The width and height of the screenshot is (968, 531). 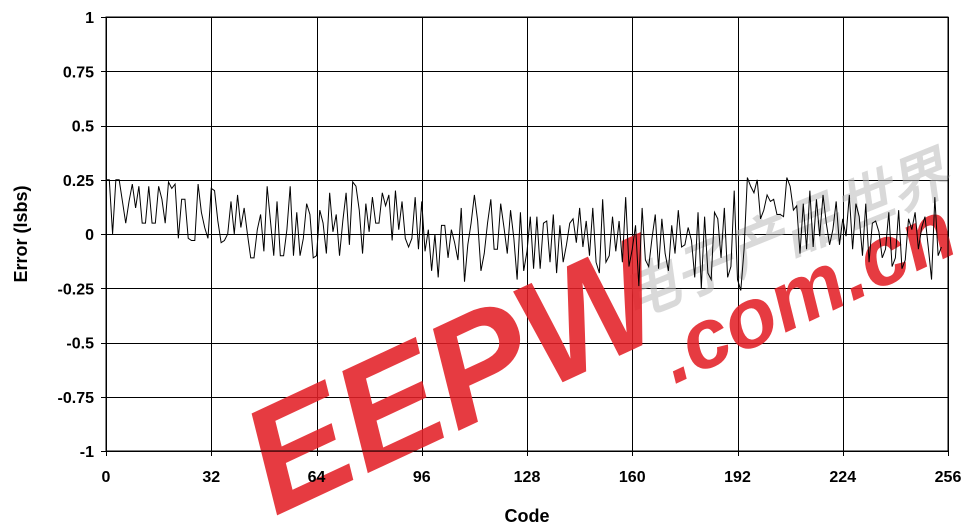 What do you see at coordinates (78, 72) in the screenshot?
I see `y-tick-label: 0.75` at bounding box center [78, 72].